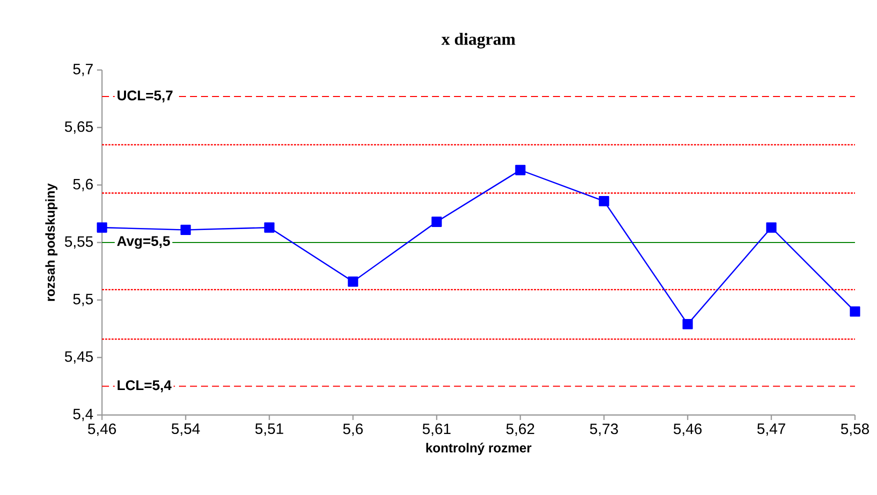  What do you see at coordinates (771, 430) in the screenshot?
I see `x-tick-label: 5,47` at bounding box center [771, 430].